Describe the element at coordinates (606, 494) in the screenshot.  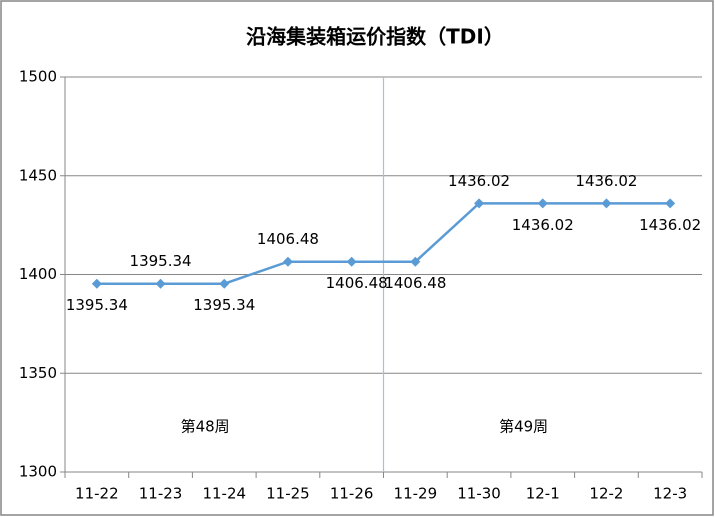
I see `x-tick-label: 12-2` at that location.